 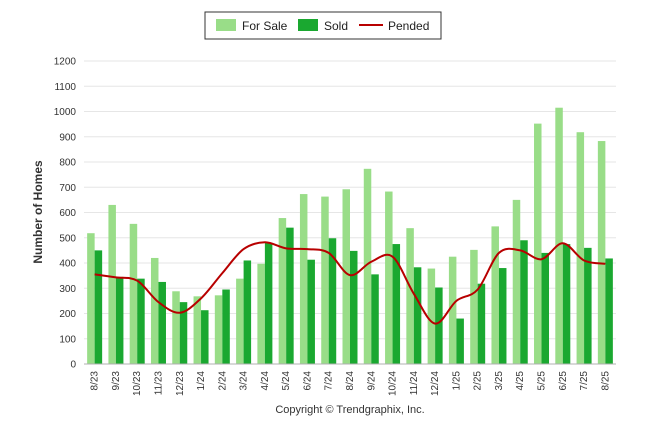 What do you see at coordinates (65, 87) in the screenshot?
I see `y-tick-label: 1100` at bounding box center [65, 87].